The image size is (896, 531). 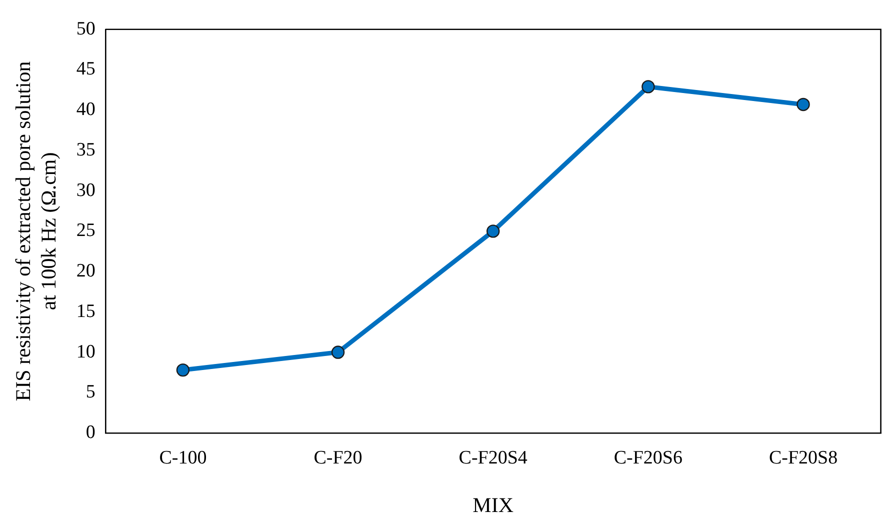 I want to click on x-tick-label: C-F20S6, so click(x=648, y=457).